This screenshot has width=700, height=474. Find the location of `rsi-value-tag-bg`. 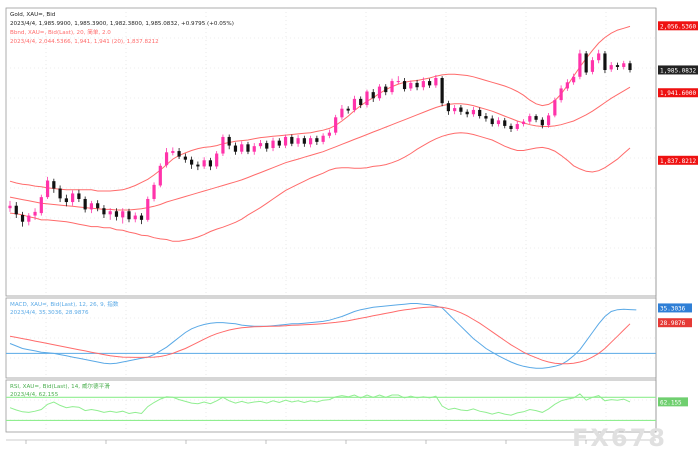

rsi-value-tag-bg is located at coordinates (673, 402).